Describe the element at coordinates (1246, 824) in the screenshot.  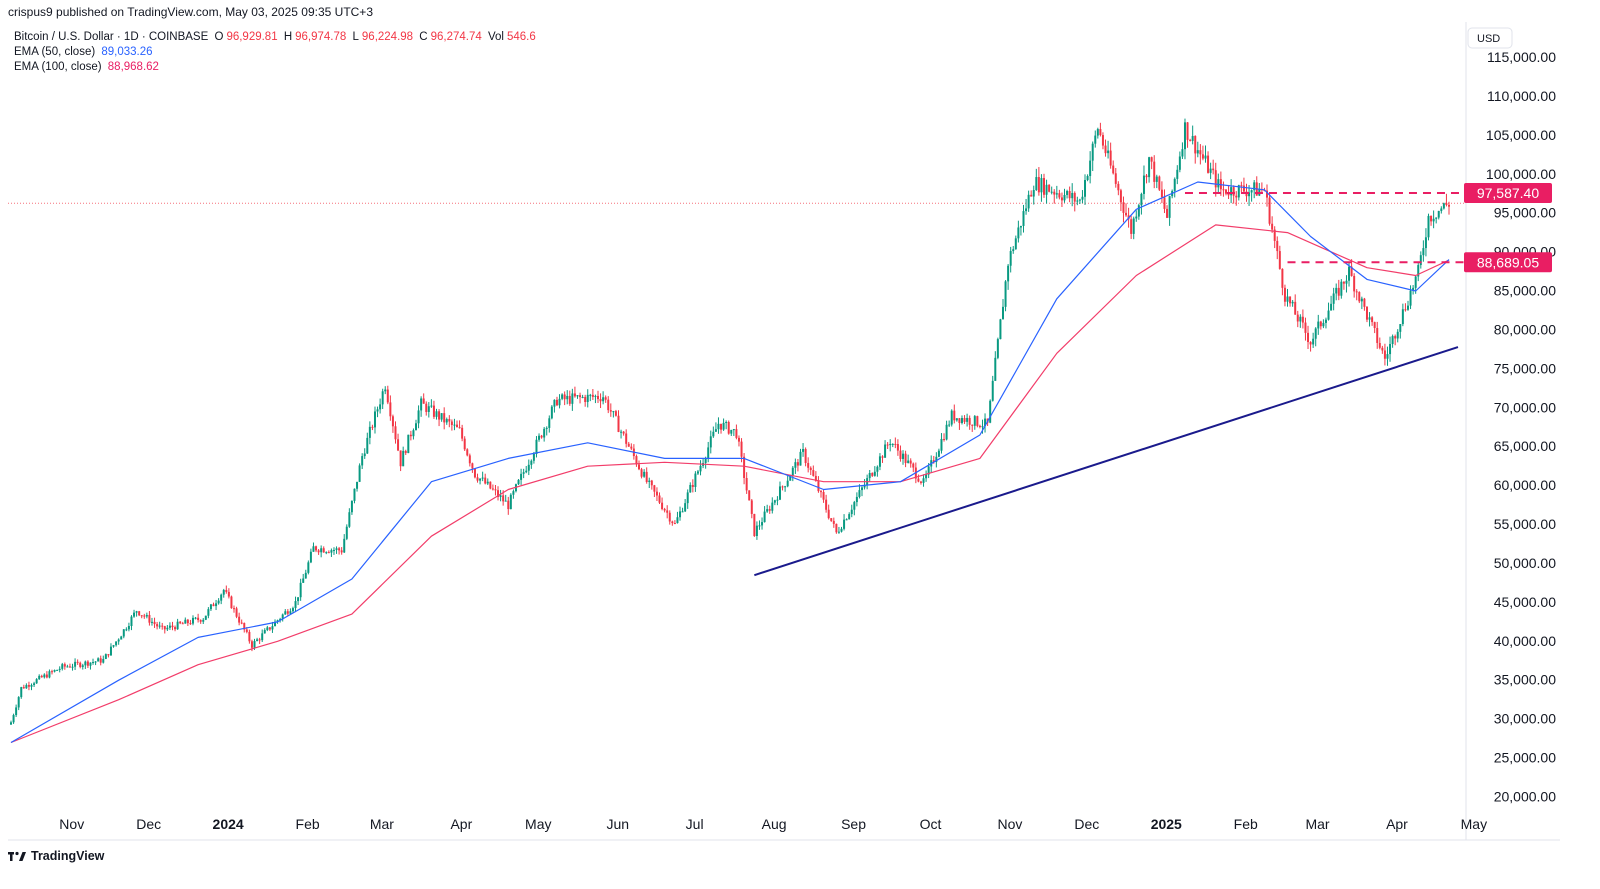
I see `time-tick-label: Feb` at that location.